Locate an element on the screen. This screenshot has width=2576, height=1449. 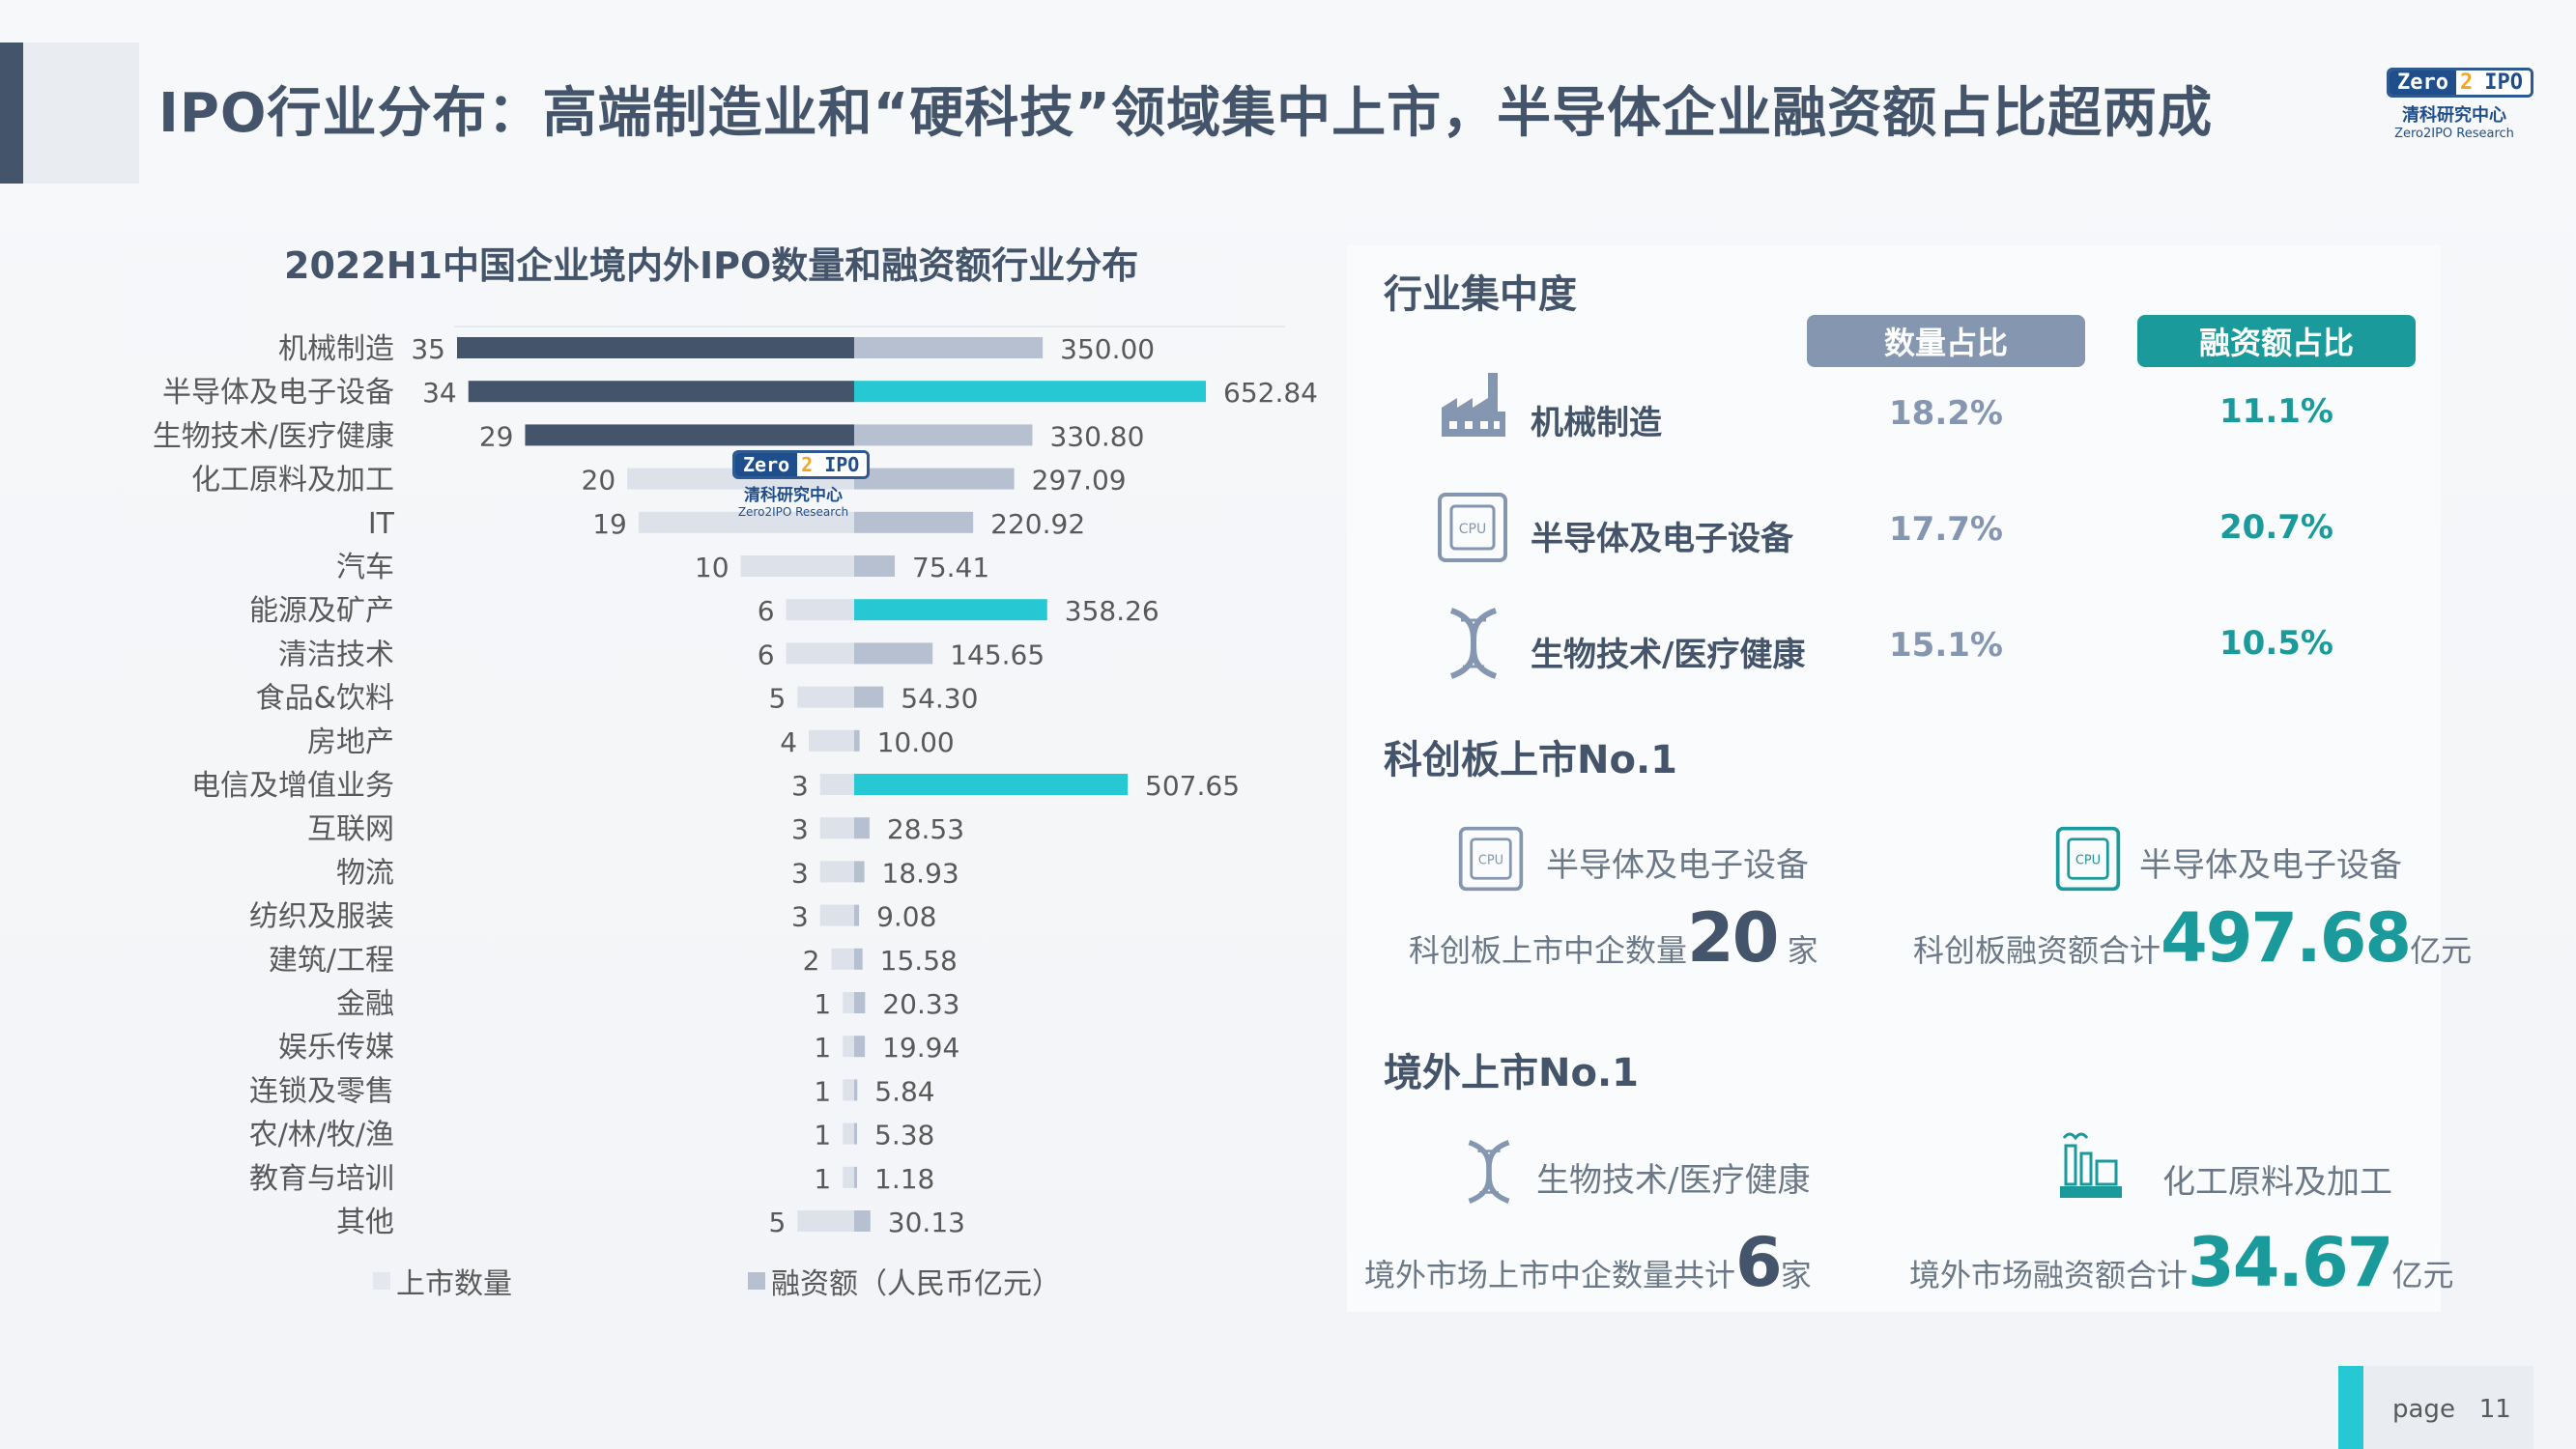
amount-data-label: 5.84 is located at coordinates (904, 1091).